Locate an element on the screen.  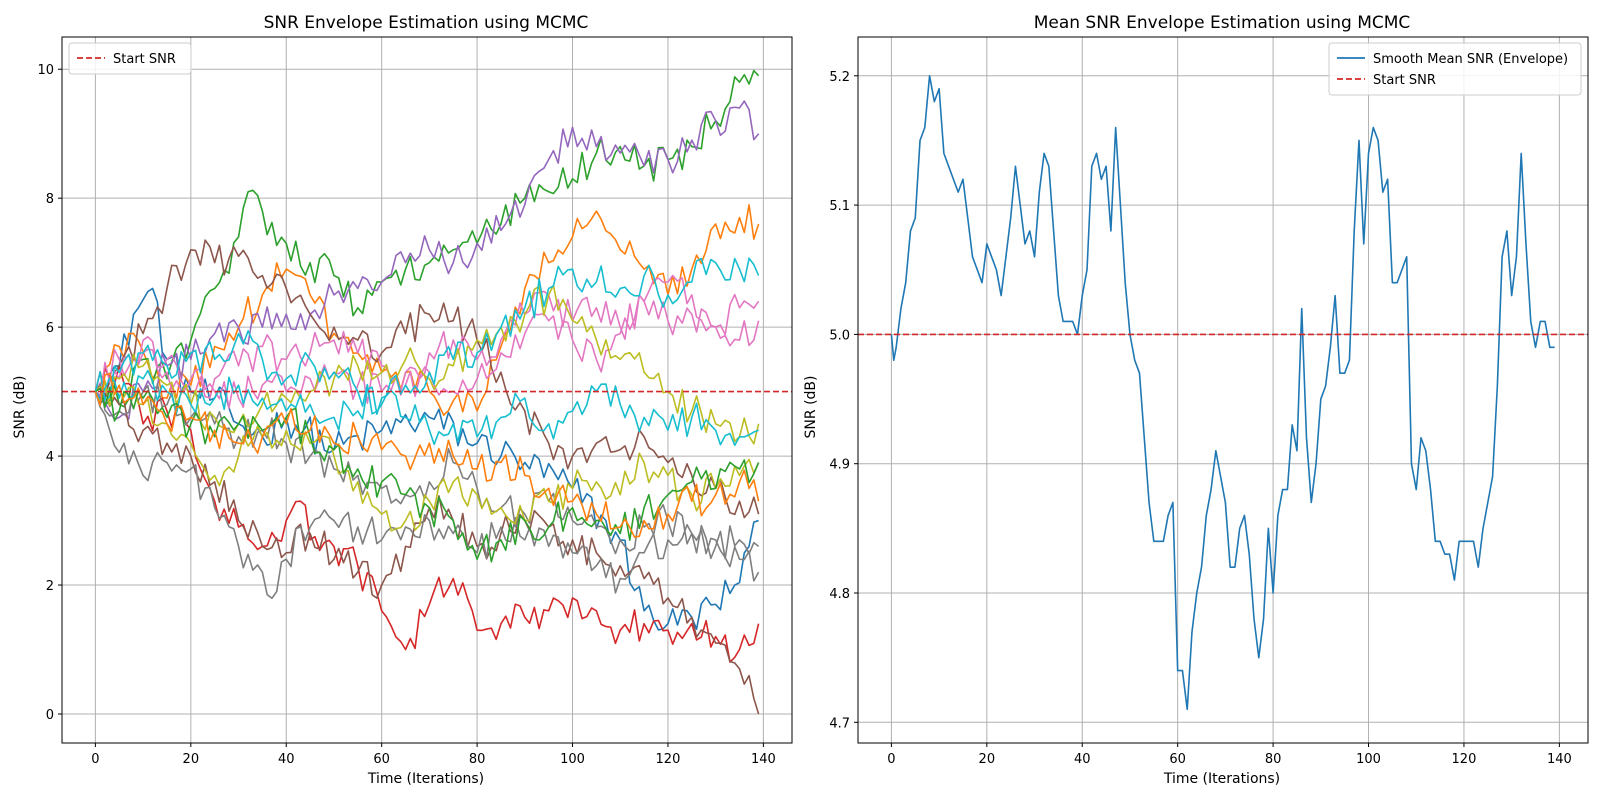
right-x-tick-label: 140 is located at coordinates (1559, 759).